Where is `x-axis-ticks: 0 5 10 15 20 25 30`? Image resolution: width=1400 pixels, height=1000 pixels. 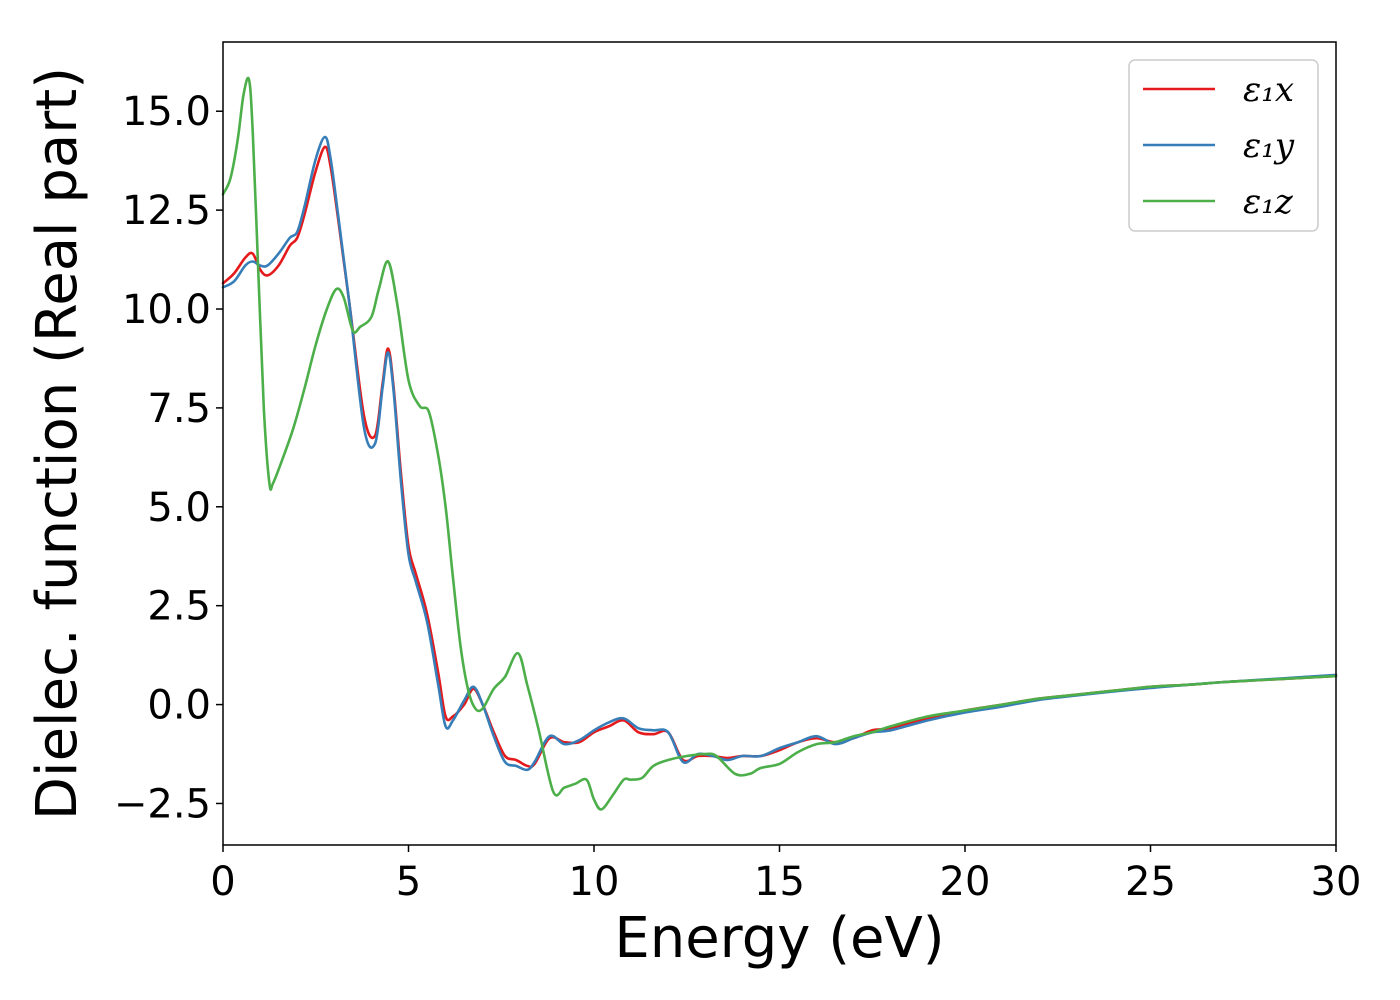
x-axis-ticks: 0 5 10 15 20 25 30 is located at coordinates (785, 875).